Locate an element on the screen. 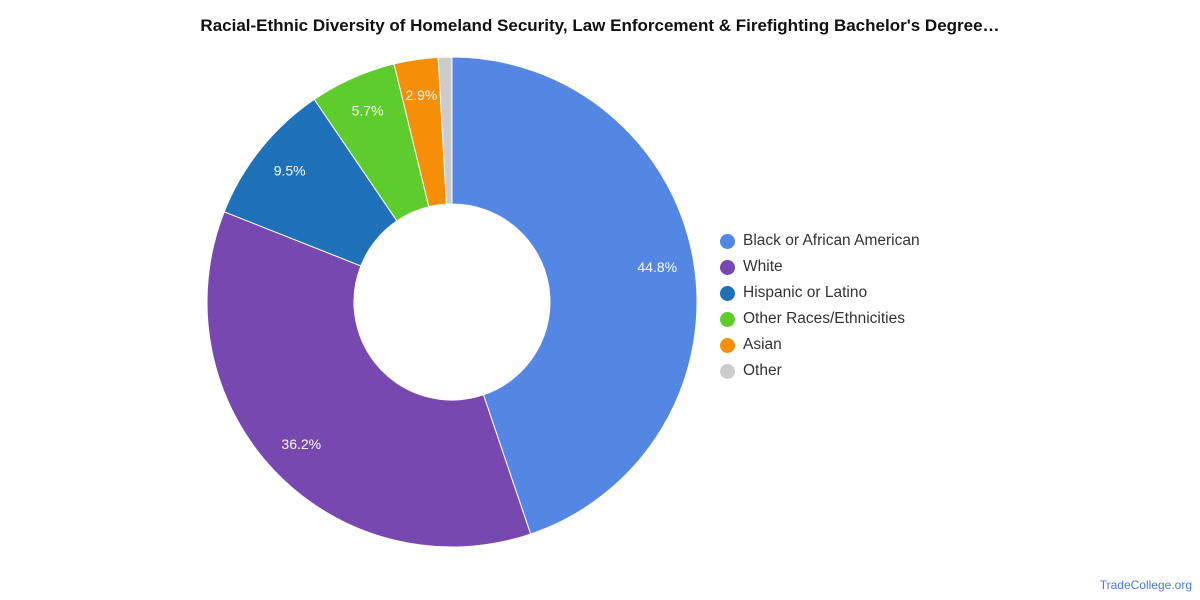 This screenshot has width=1200, height=600. legend-label: Hispanic or Latino is located at coordinates (805, 292).